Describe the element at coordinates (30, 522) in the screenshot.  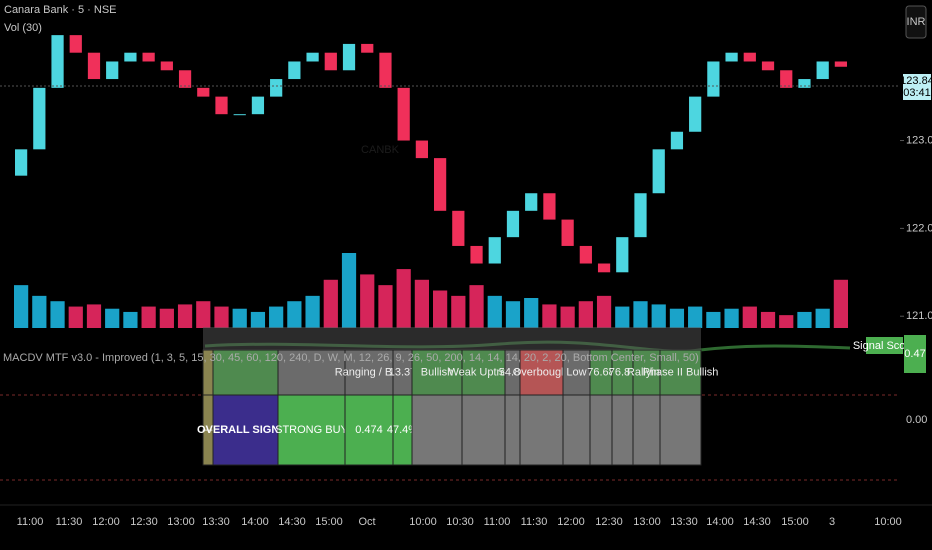
I see `time-label: 11:00` at that location.